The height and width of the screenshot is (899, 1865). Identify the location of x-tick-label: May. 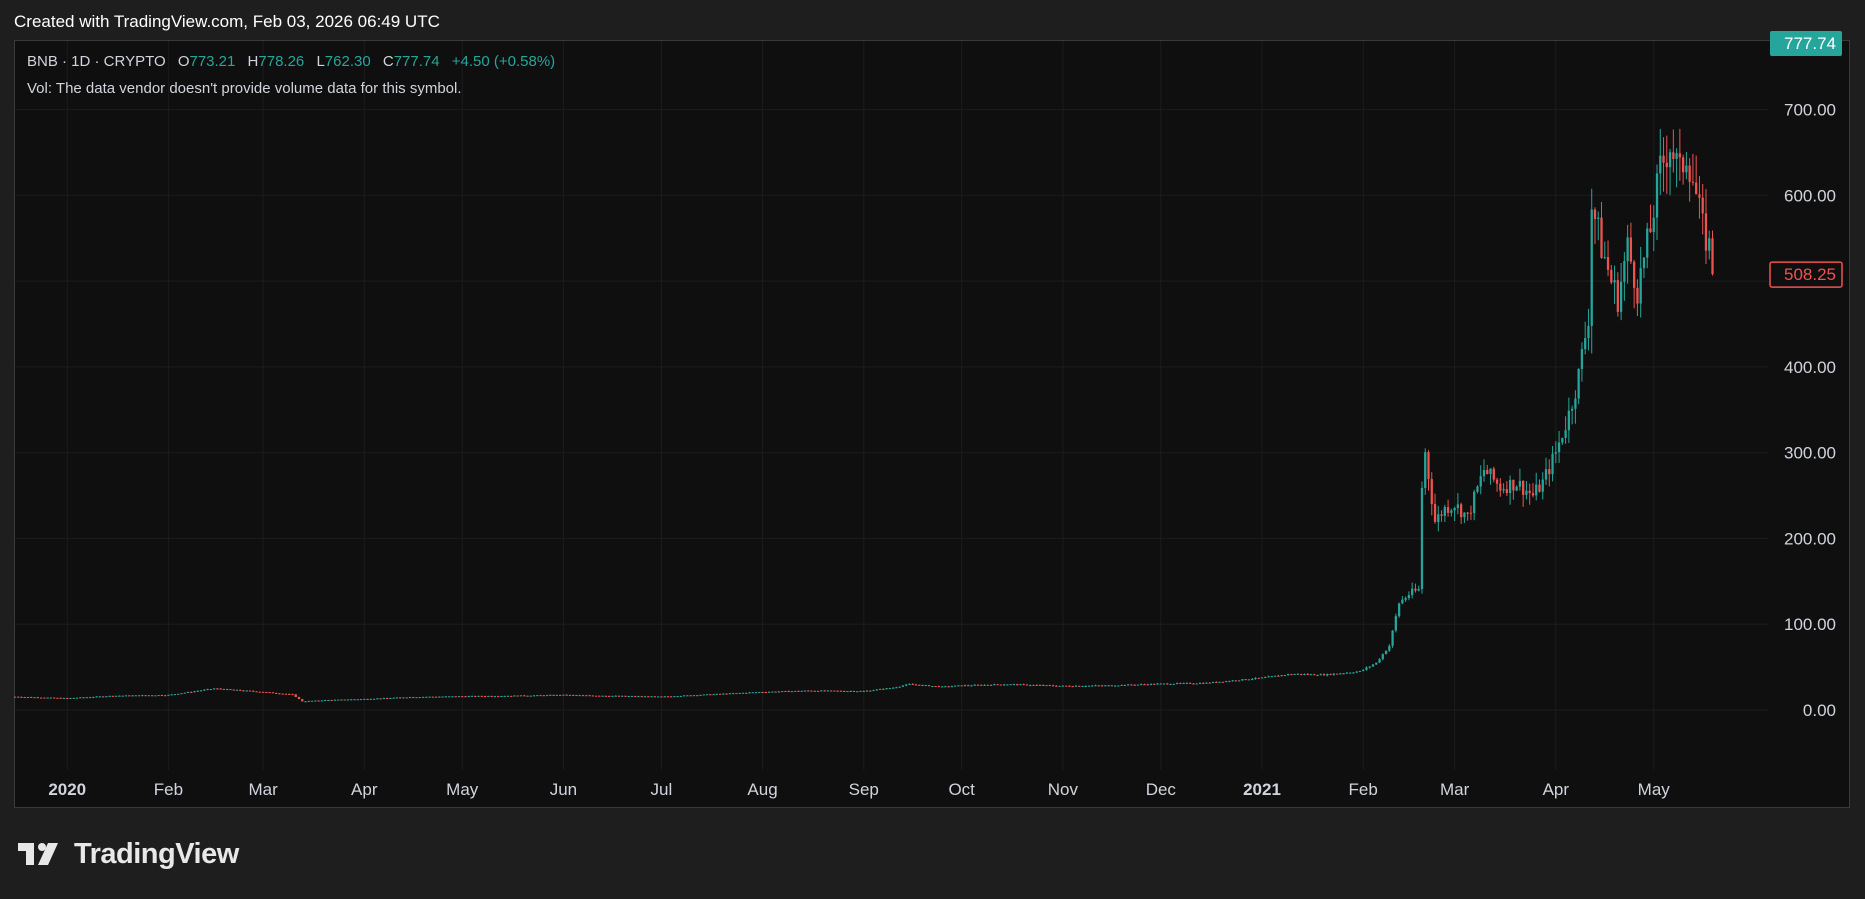
(1654, 789).